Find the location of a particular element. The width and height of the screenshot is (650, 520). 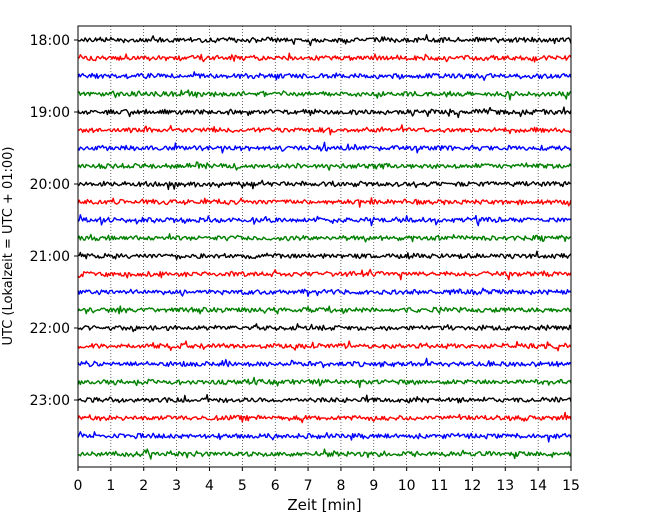

x-tick-label-13: 13 is located at coordinates (505, 486).